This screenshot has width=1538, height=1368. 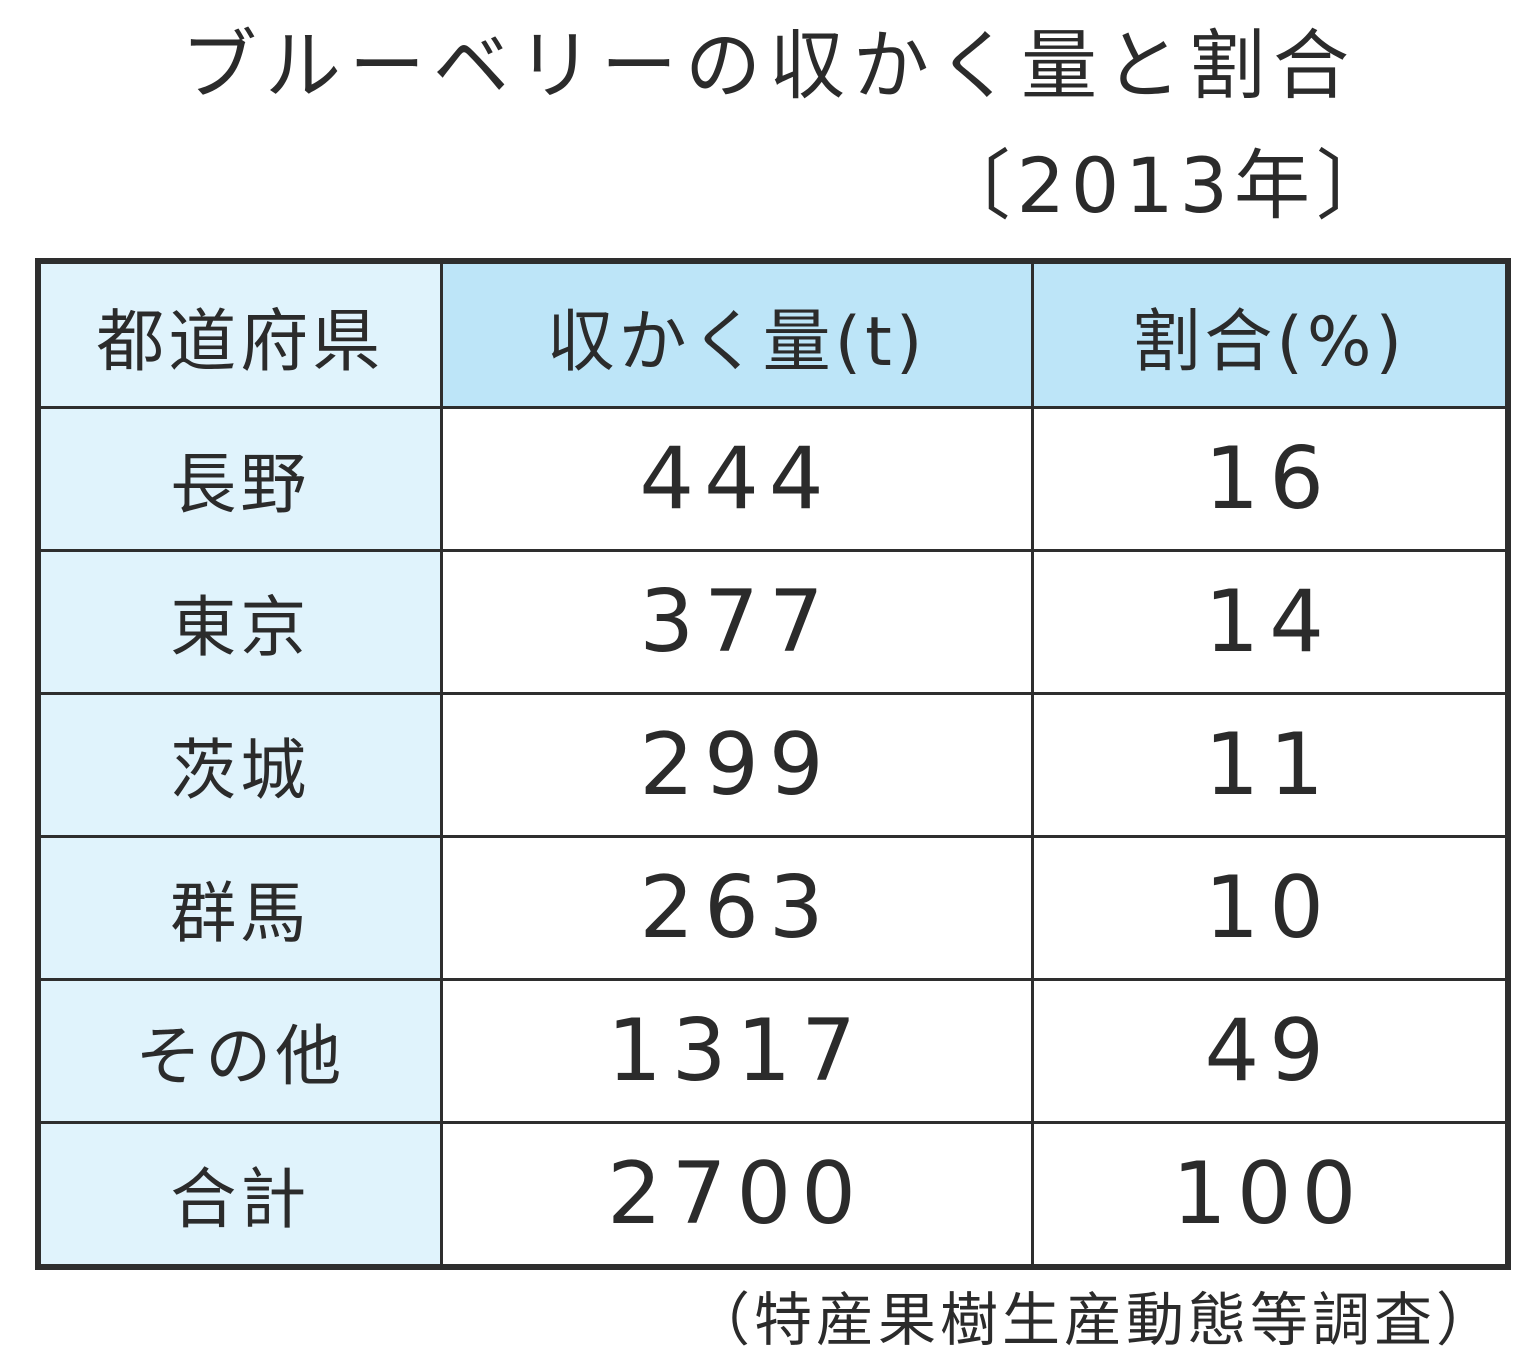 What do you see at coordinates (1270, 1195) in the screenshot?
I see `table-cell: 100` at bounding box center [1270, 1195].